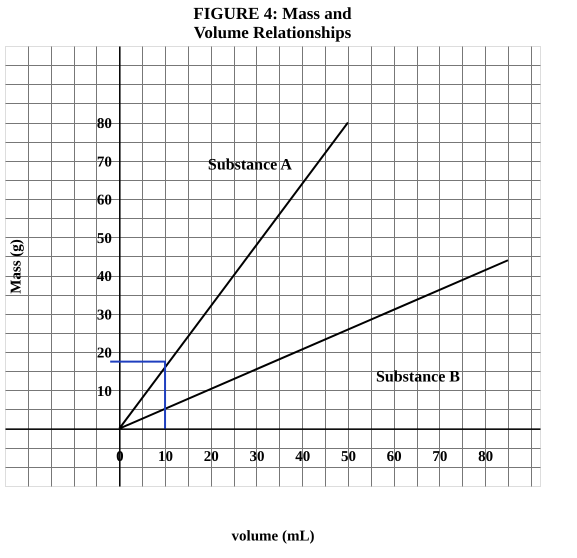 The image size is (577, 558). I want to click on y-tick-label: 40, so click(104, 277).